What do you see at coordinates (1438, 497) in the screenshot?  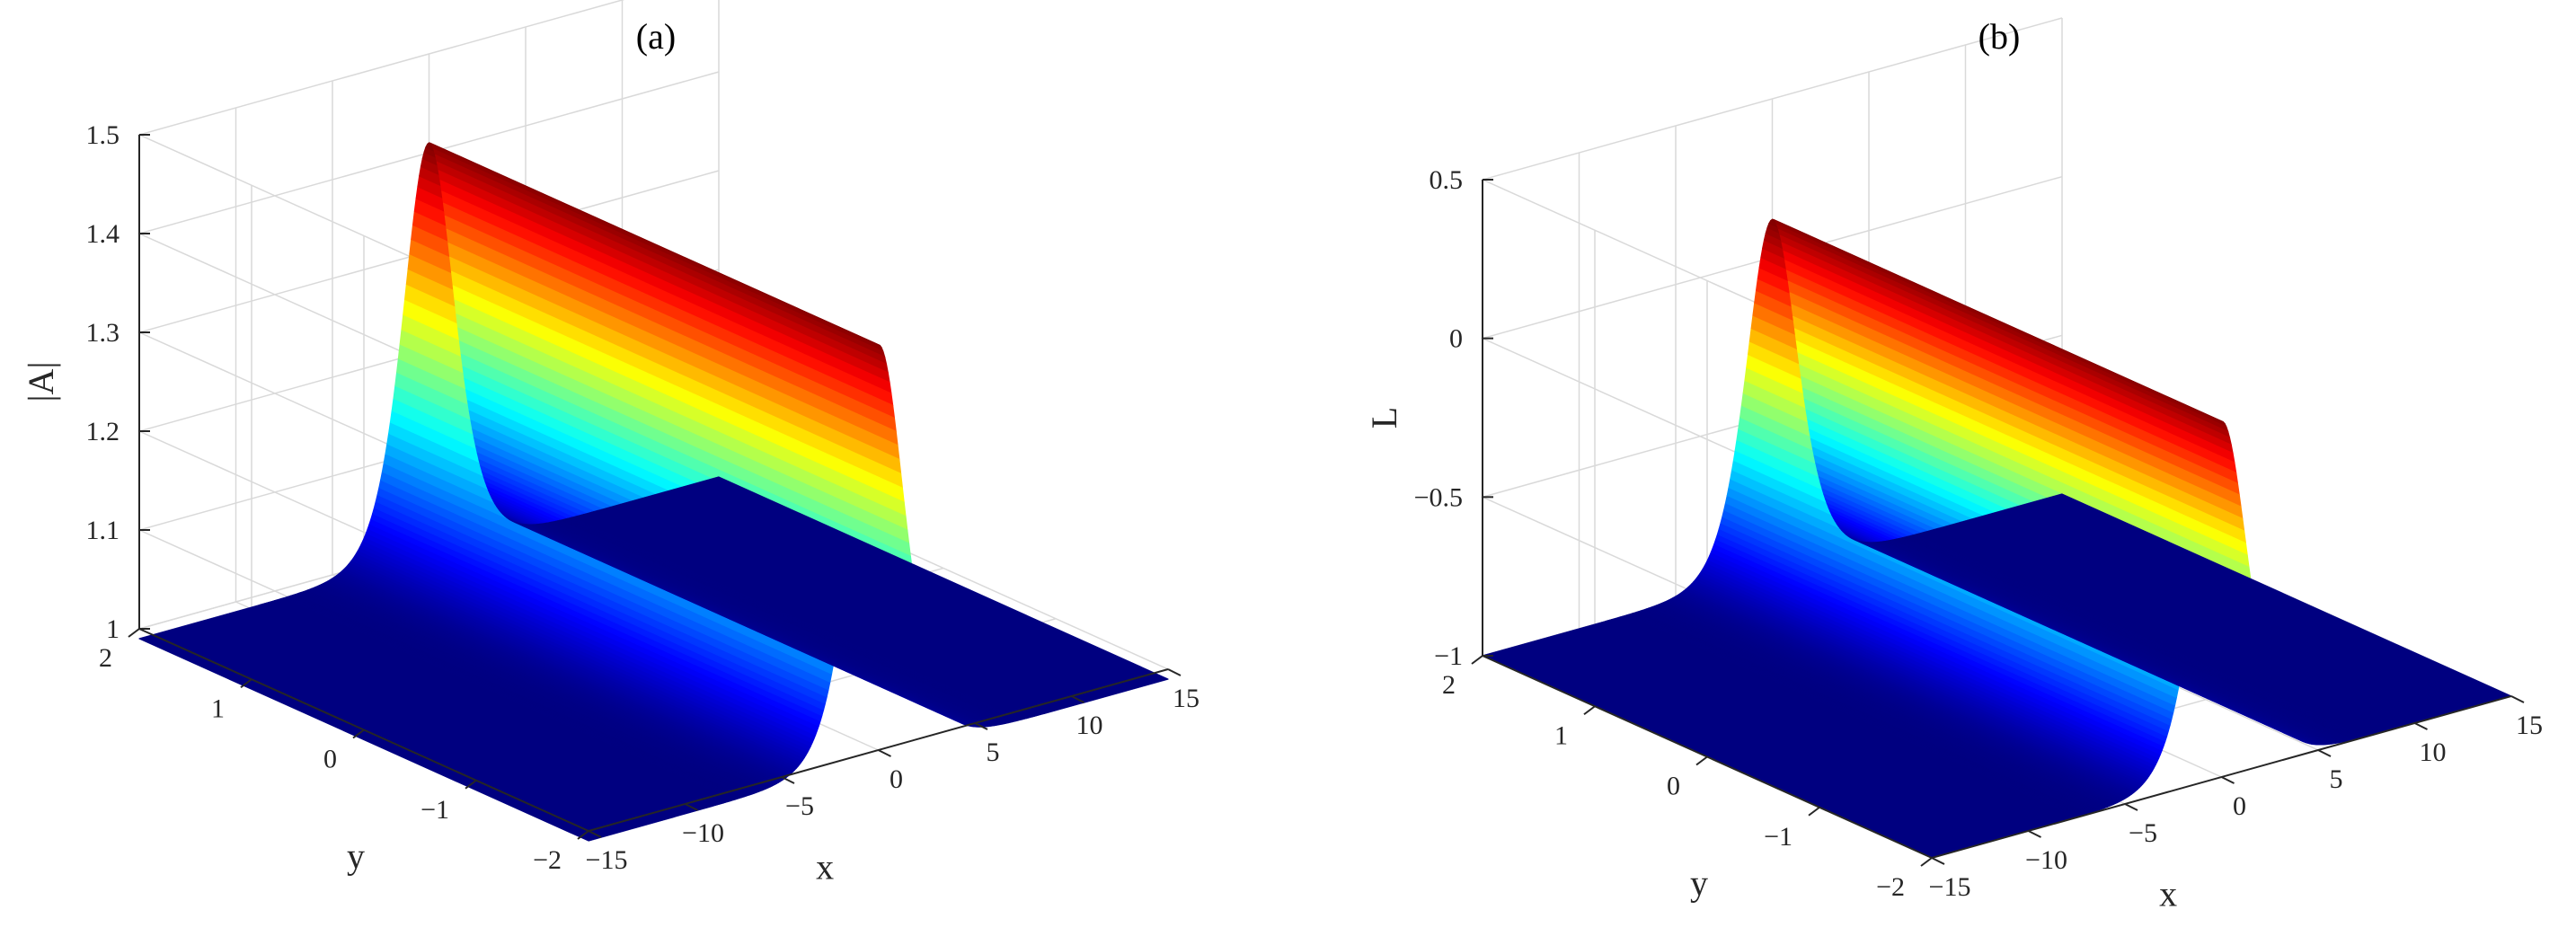 I see `z-tick-label: −0.5` at bounding box center [1438, 497].